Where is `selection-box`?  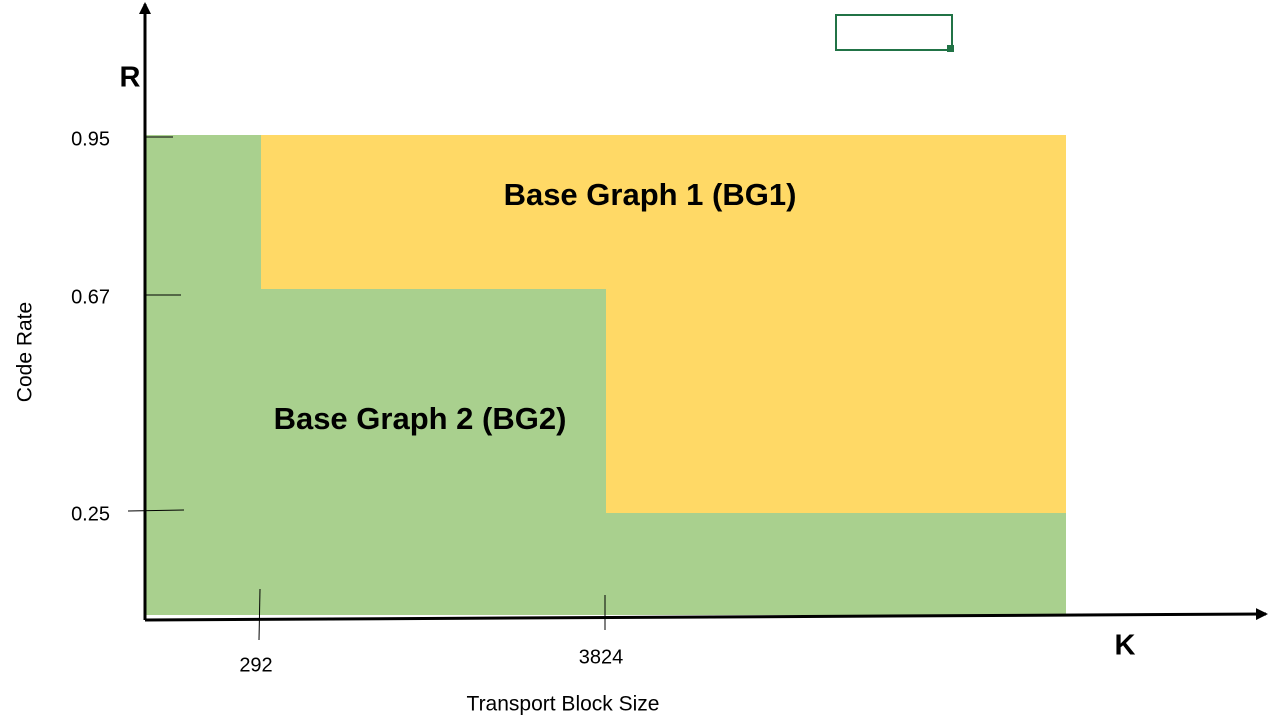
selection-box is located at coordinates (894, 32).